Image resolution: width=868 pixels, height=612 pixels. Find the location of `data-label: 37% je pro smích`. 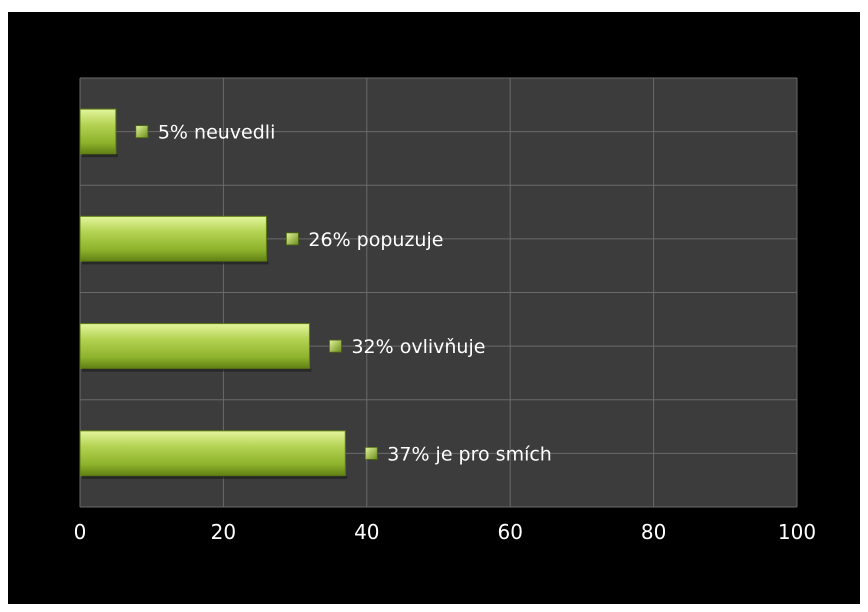

data-label: 37% je pro smích is located at coordinates (469, 454).